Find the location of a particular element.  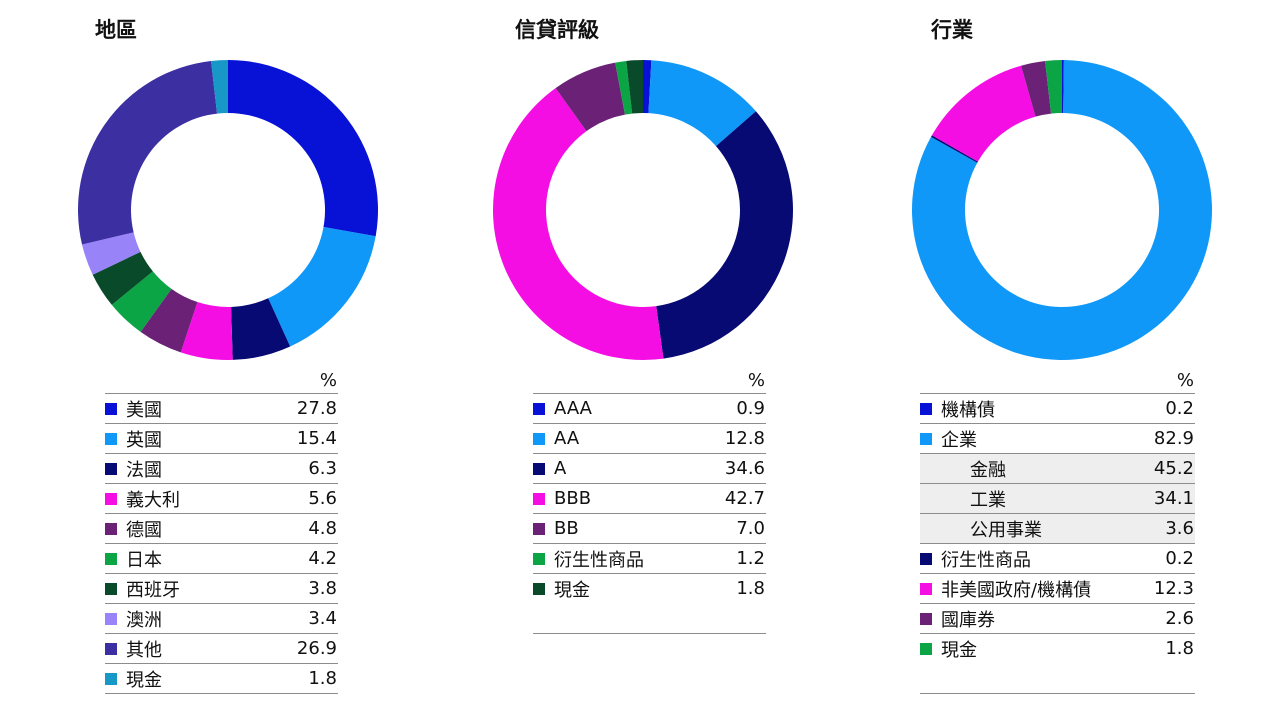

legend-value: 4.8 is located at coordinates (322, 528).